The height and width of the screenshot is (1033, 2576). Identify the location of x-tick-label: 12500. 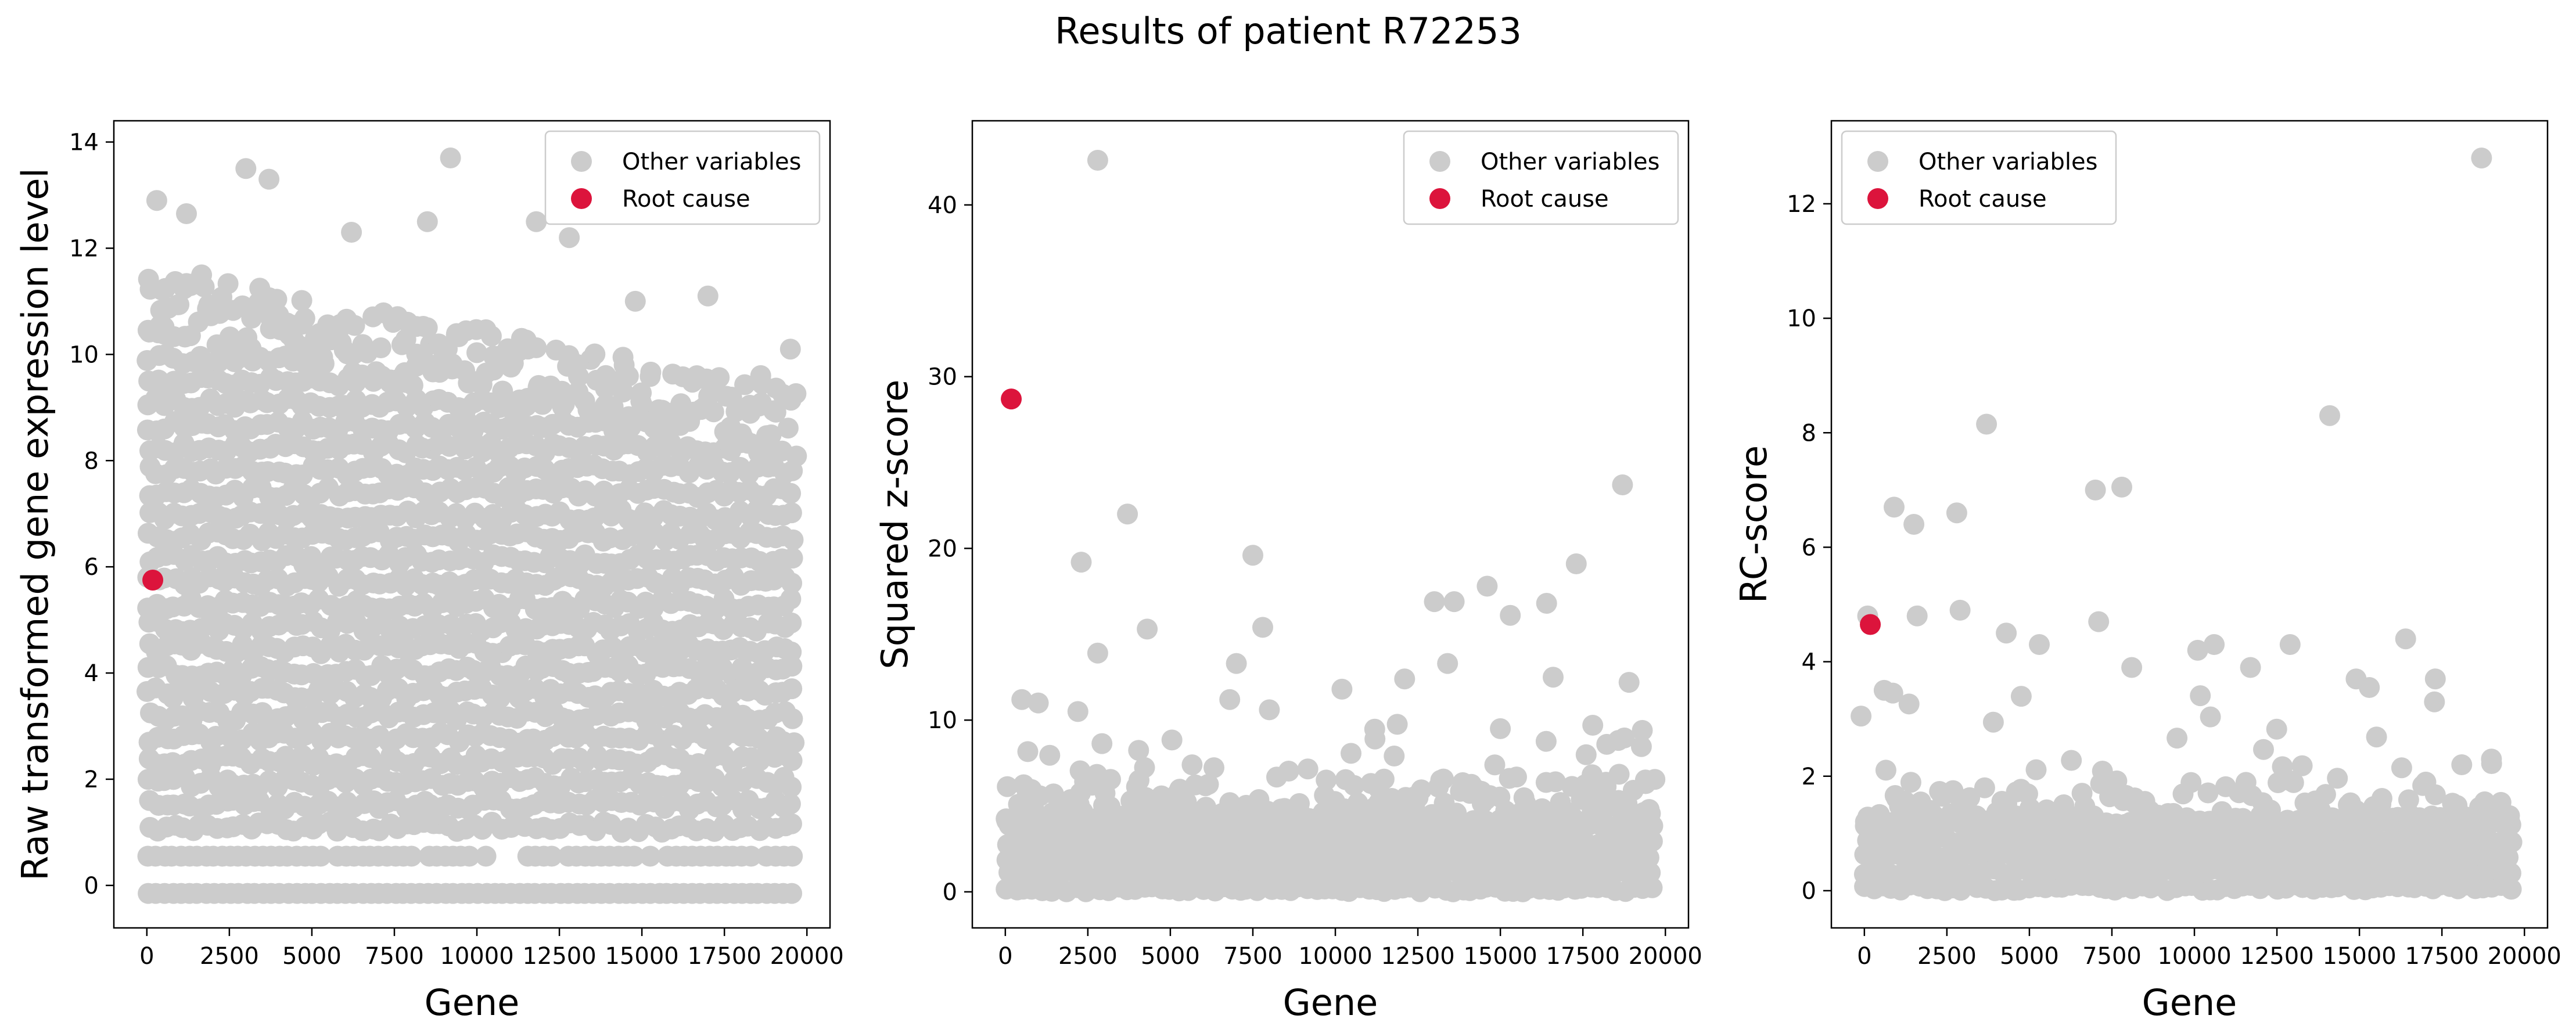
(2276, 956).